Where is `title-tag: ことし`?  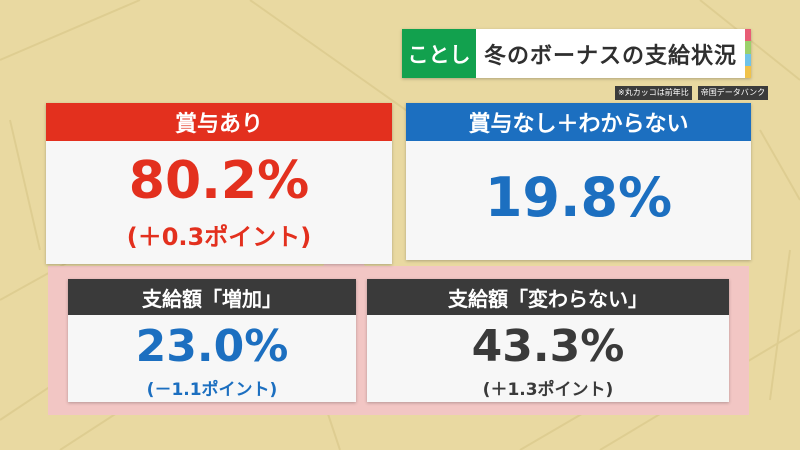 title-tag: ことし is located at coordinates (439, 53).